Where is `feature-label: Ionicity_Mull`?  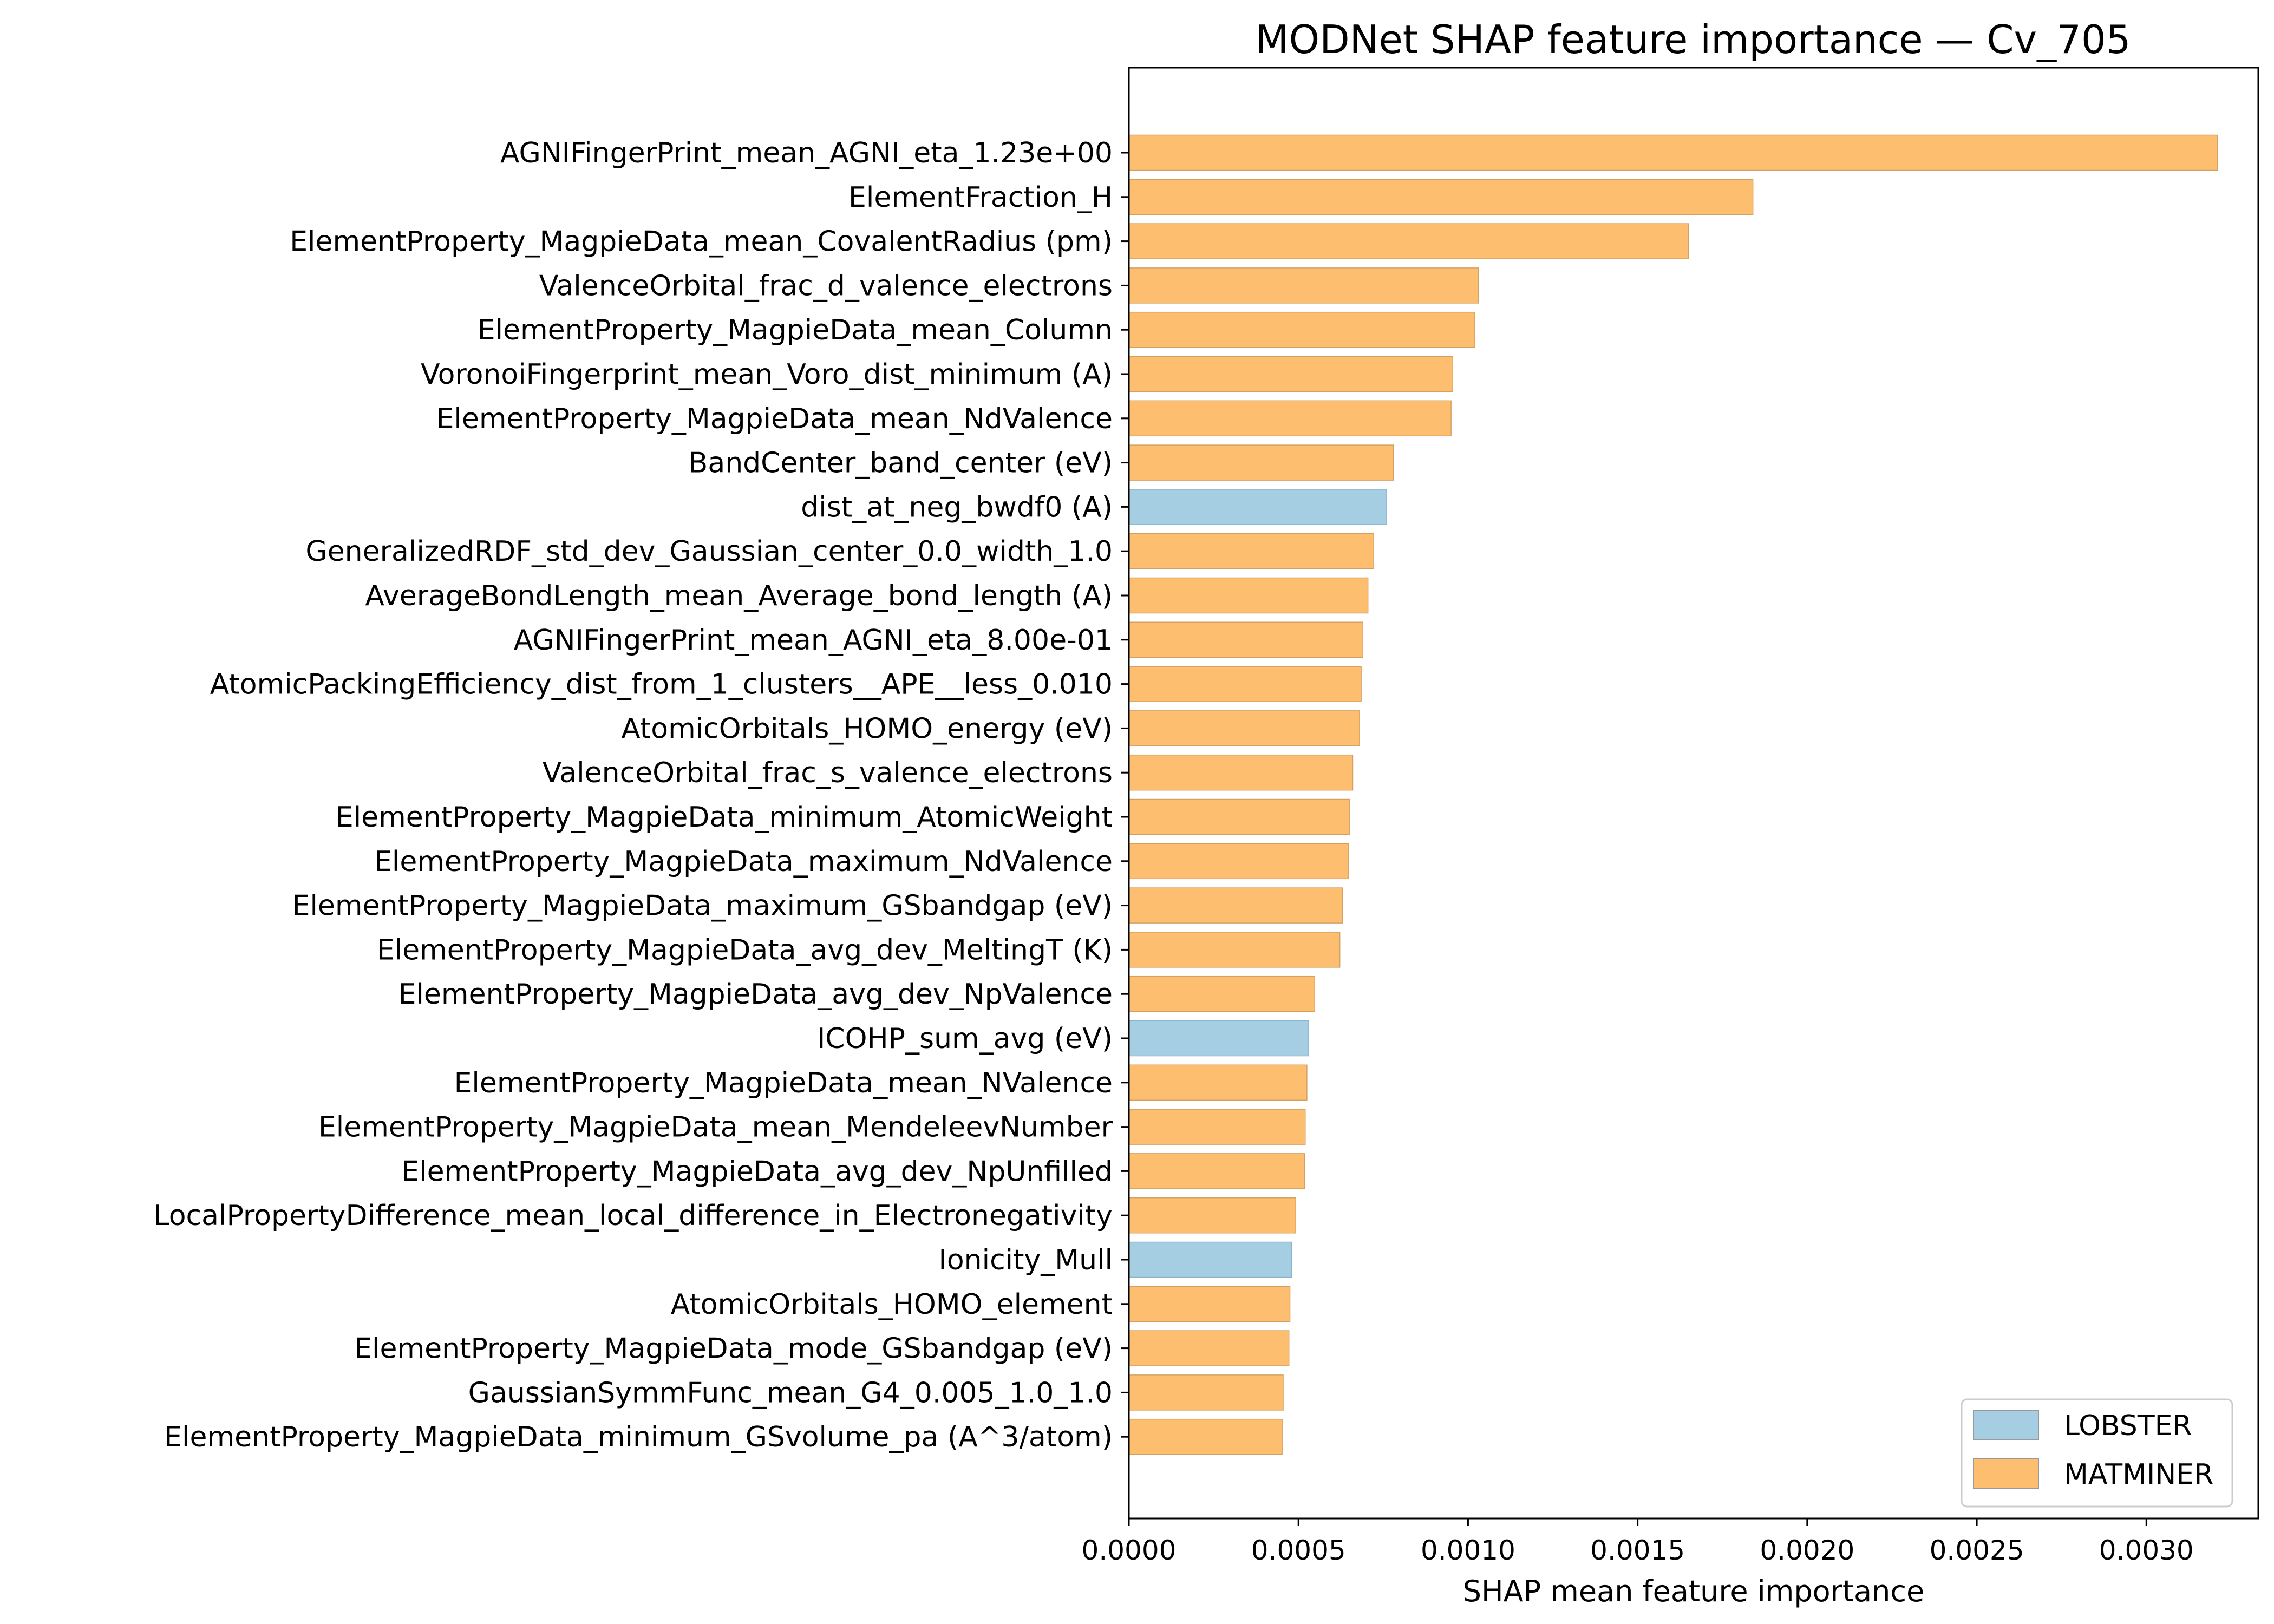 feature-label: Ionicity_Mull is located at coordinates (1026, 1260).